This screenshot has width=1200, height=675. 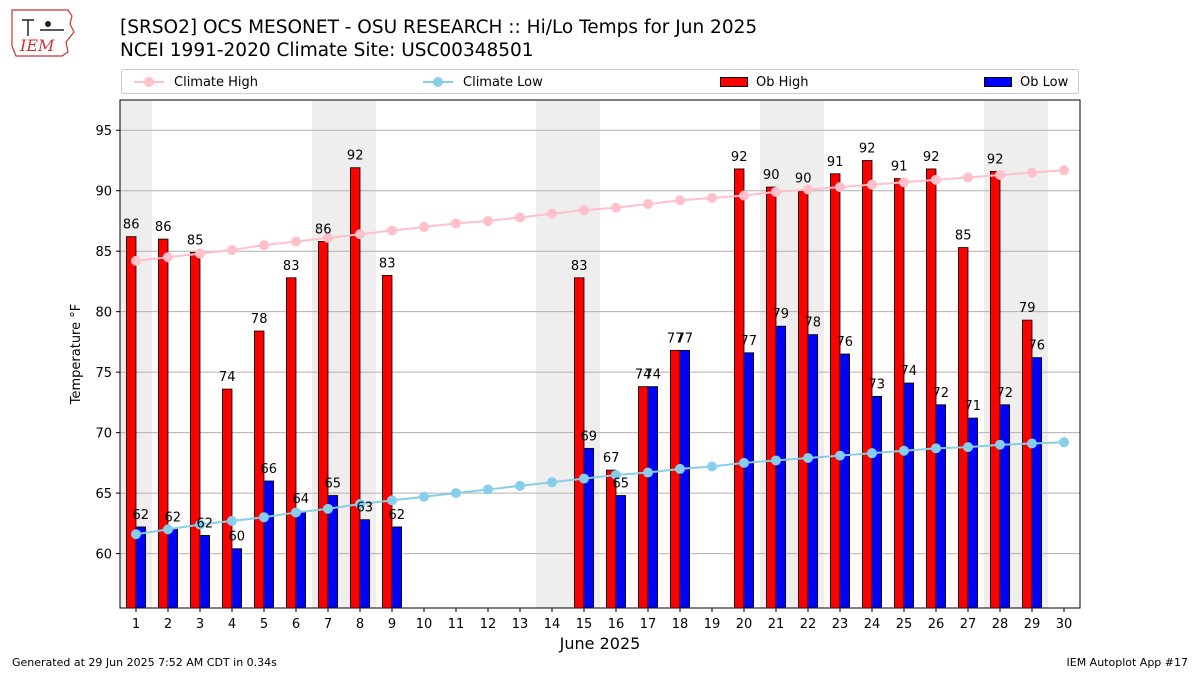 What do you see at coordinates (840, 624) in the screenshot?
I see `x-tick-label: 23` at bounding box center [840, 624].